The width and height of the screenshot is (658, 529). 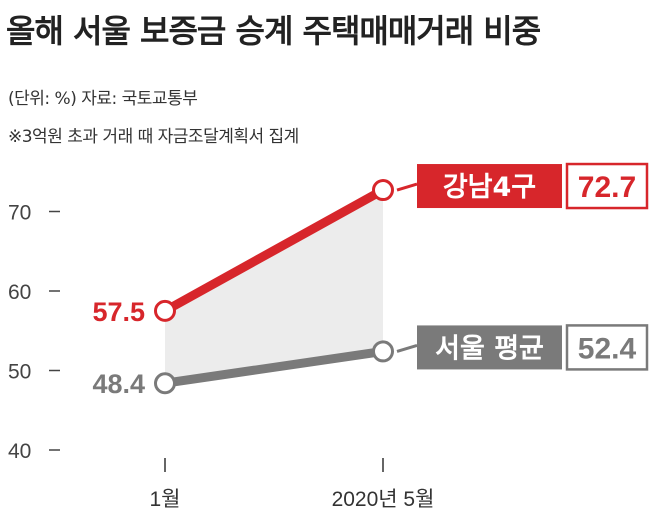 I want to click on y-tick-label: 50, so click(x=19, y=372).